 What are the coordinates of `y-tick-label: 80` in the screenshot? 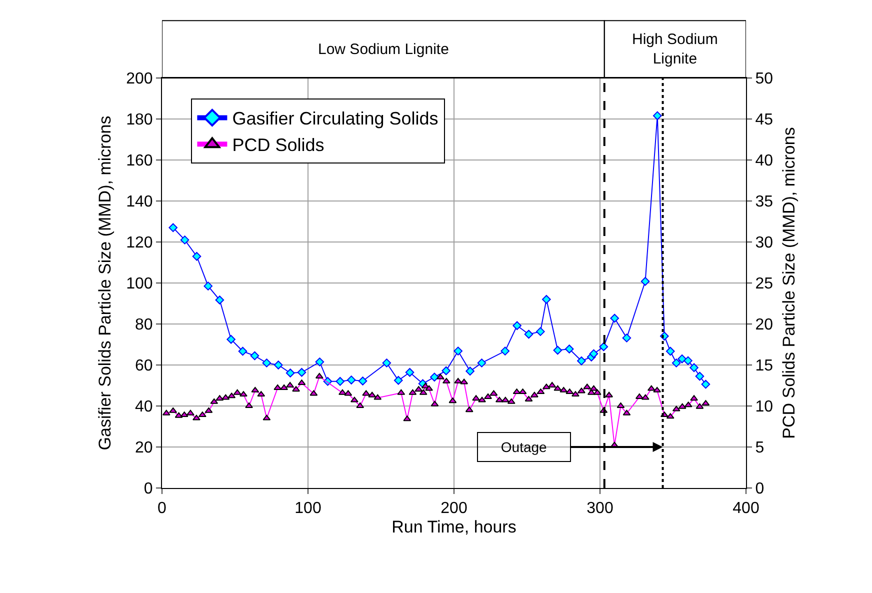 It's located at (144, 325).